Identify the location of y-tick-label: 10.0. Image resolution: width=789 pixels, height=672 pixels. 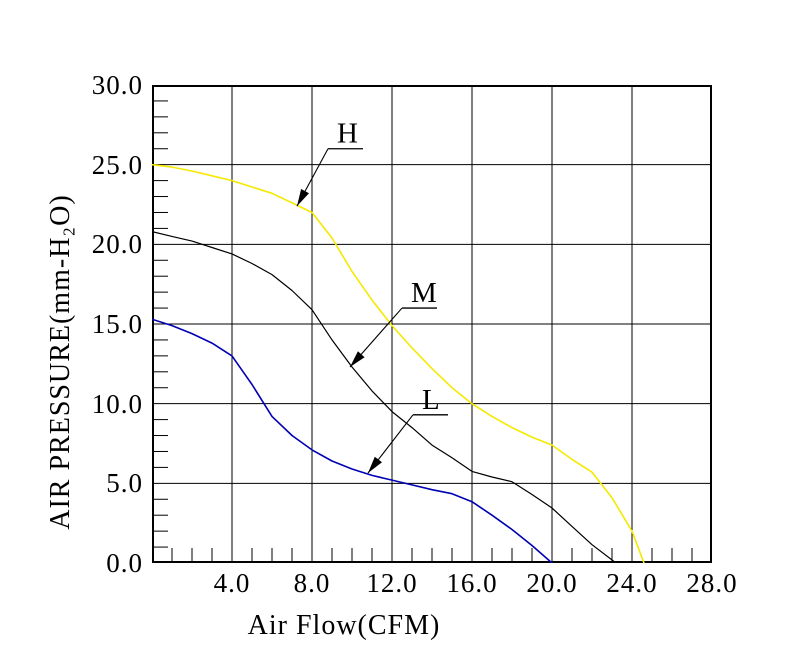
(117, 403).